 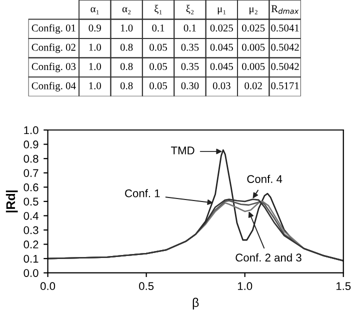 I want to click on text: 0.02, so click(x=253, y=86).